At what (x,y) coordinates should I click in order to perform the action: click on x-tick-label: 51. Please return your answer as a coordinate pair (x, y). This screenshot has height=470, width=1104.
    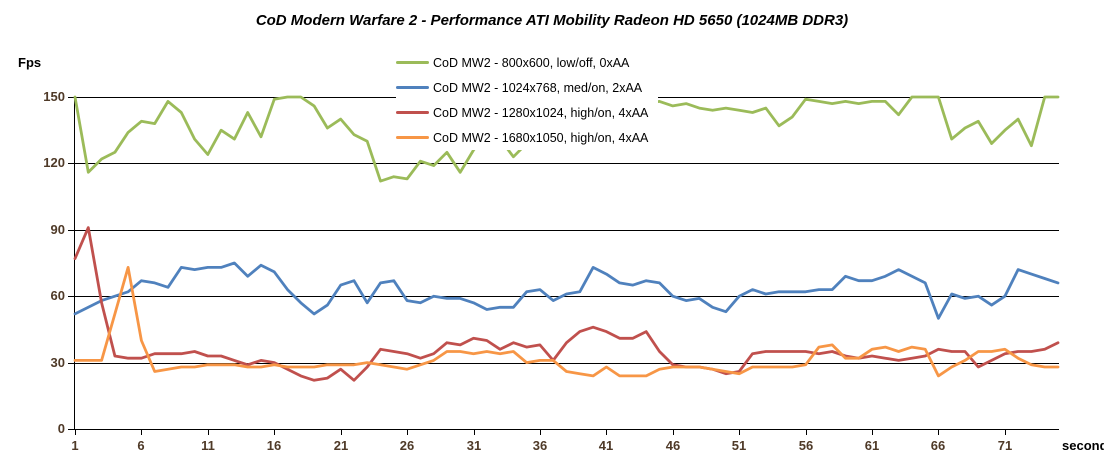
    Looking at the image, I should click on (739, 445).